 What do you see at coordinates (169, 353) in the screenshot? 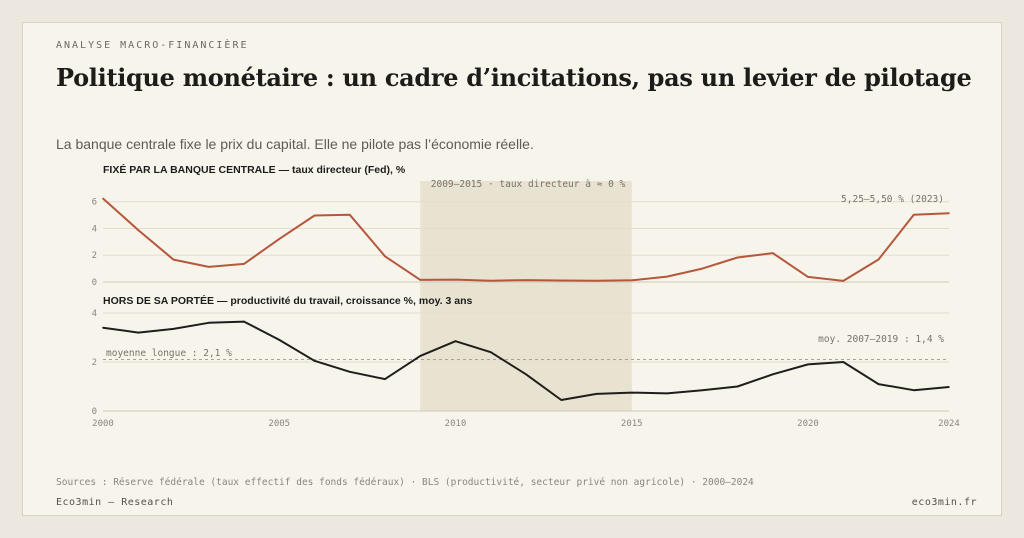
I see `reference-annotation: moyenne longue : 2,1 %` at bounding box center [169, 353].